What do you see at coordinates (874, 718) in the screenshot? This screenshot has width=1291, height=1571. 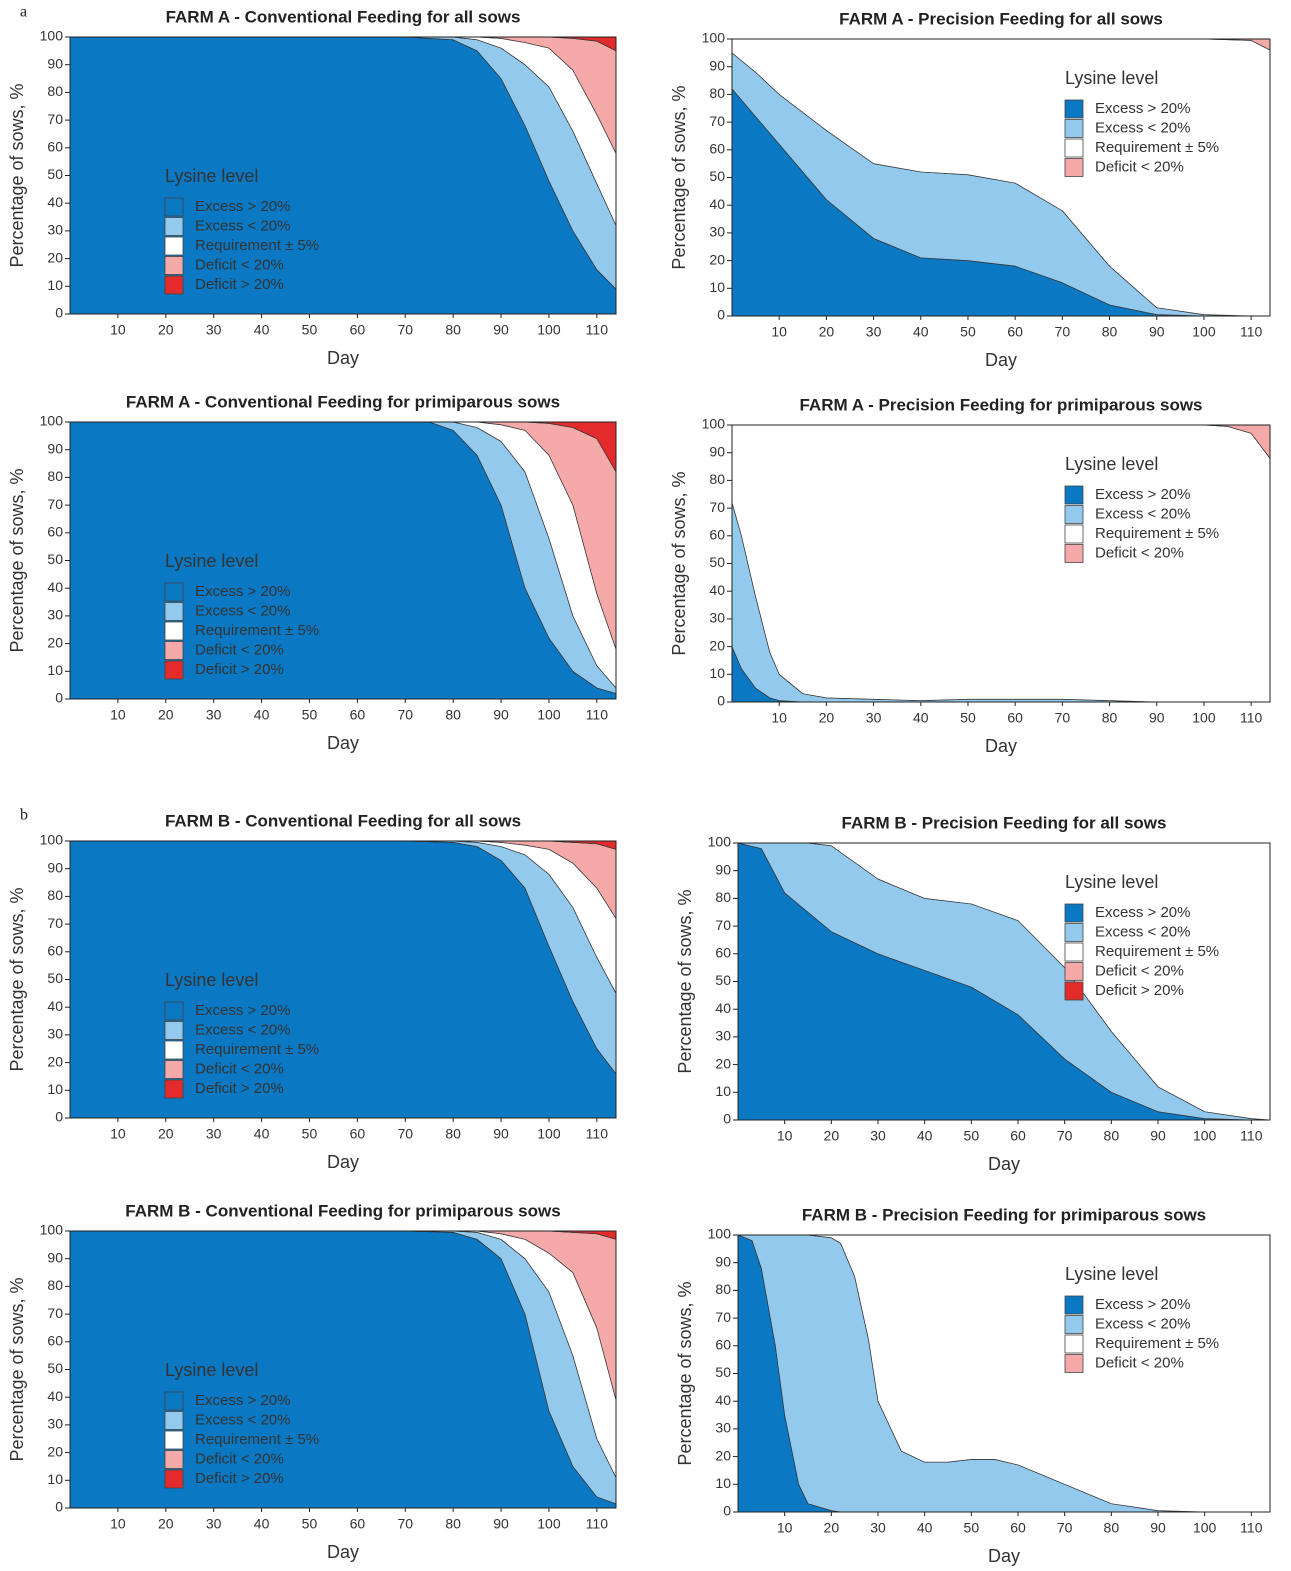 I see `x-tick-label: 30` at bounding box center [874, 718].